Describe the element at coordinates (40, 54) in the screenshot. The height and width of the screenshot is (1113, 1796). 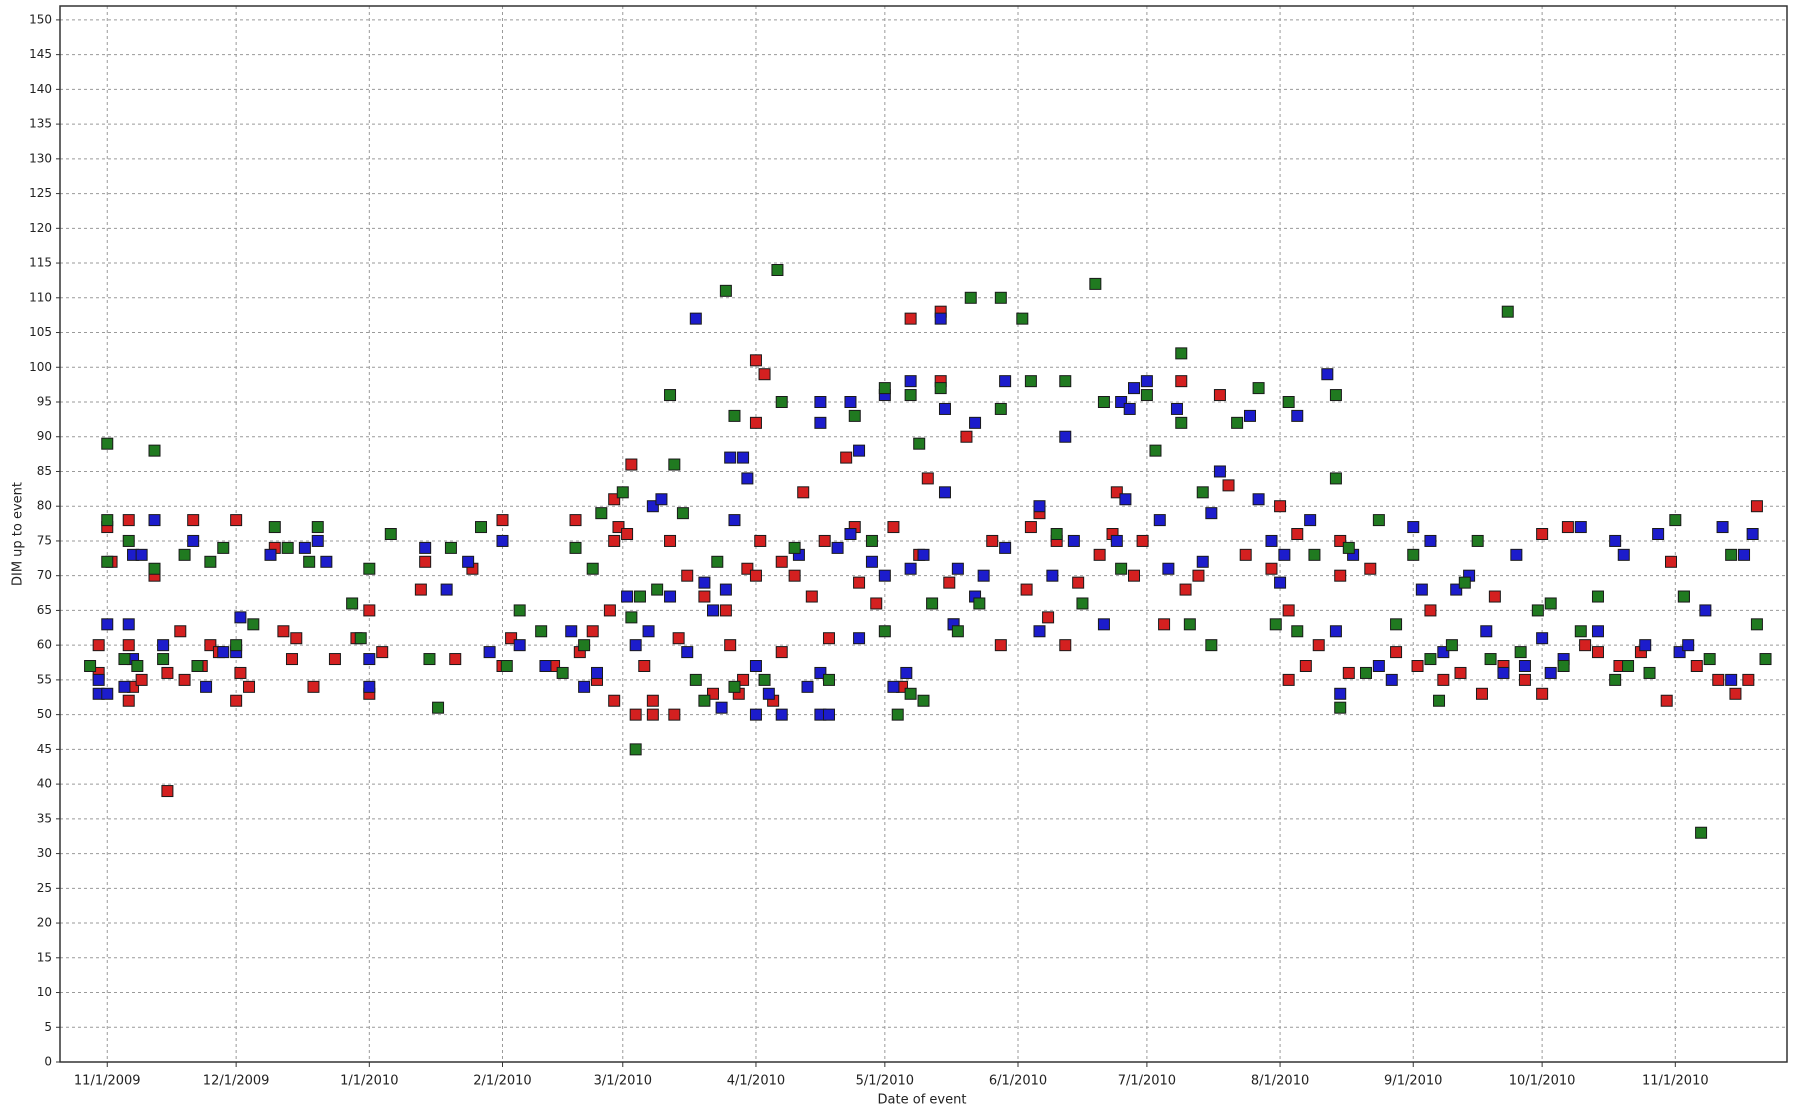
I see `y-tick-label: 145` at that location.